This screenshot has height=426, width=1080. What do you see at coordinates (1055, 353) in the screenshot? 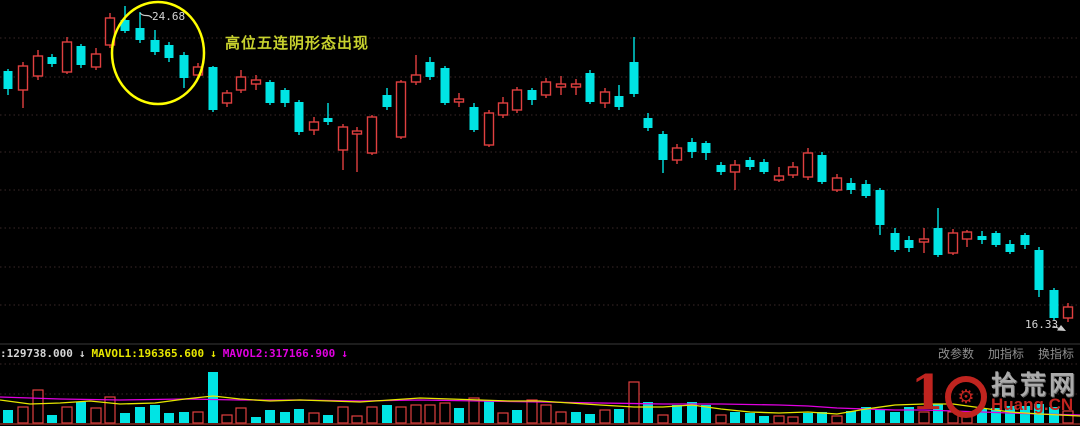
I see `switch-indicator-link: 换指标` at bounding box center [1055, 353].